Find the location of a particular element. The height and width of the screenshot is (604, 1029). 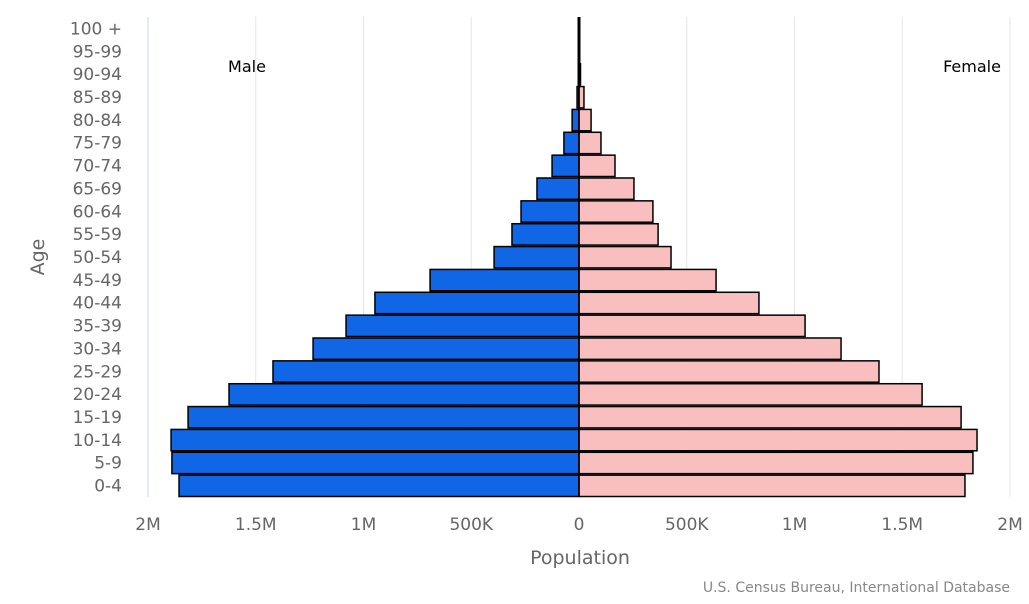

x-tick-labels: 2M 1.5M 1M 500K 0 500K 1M 1.5M 2M is located at coordinates (578, 525).